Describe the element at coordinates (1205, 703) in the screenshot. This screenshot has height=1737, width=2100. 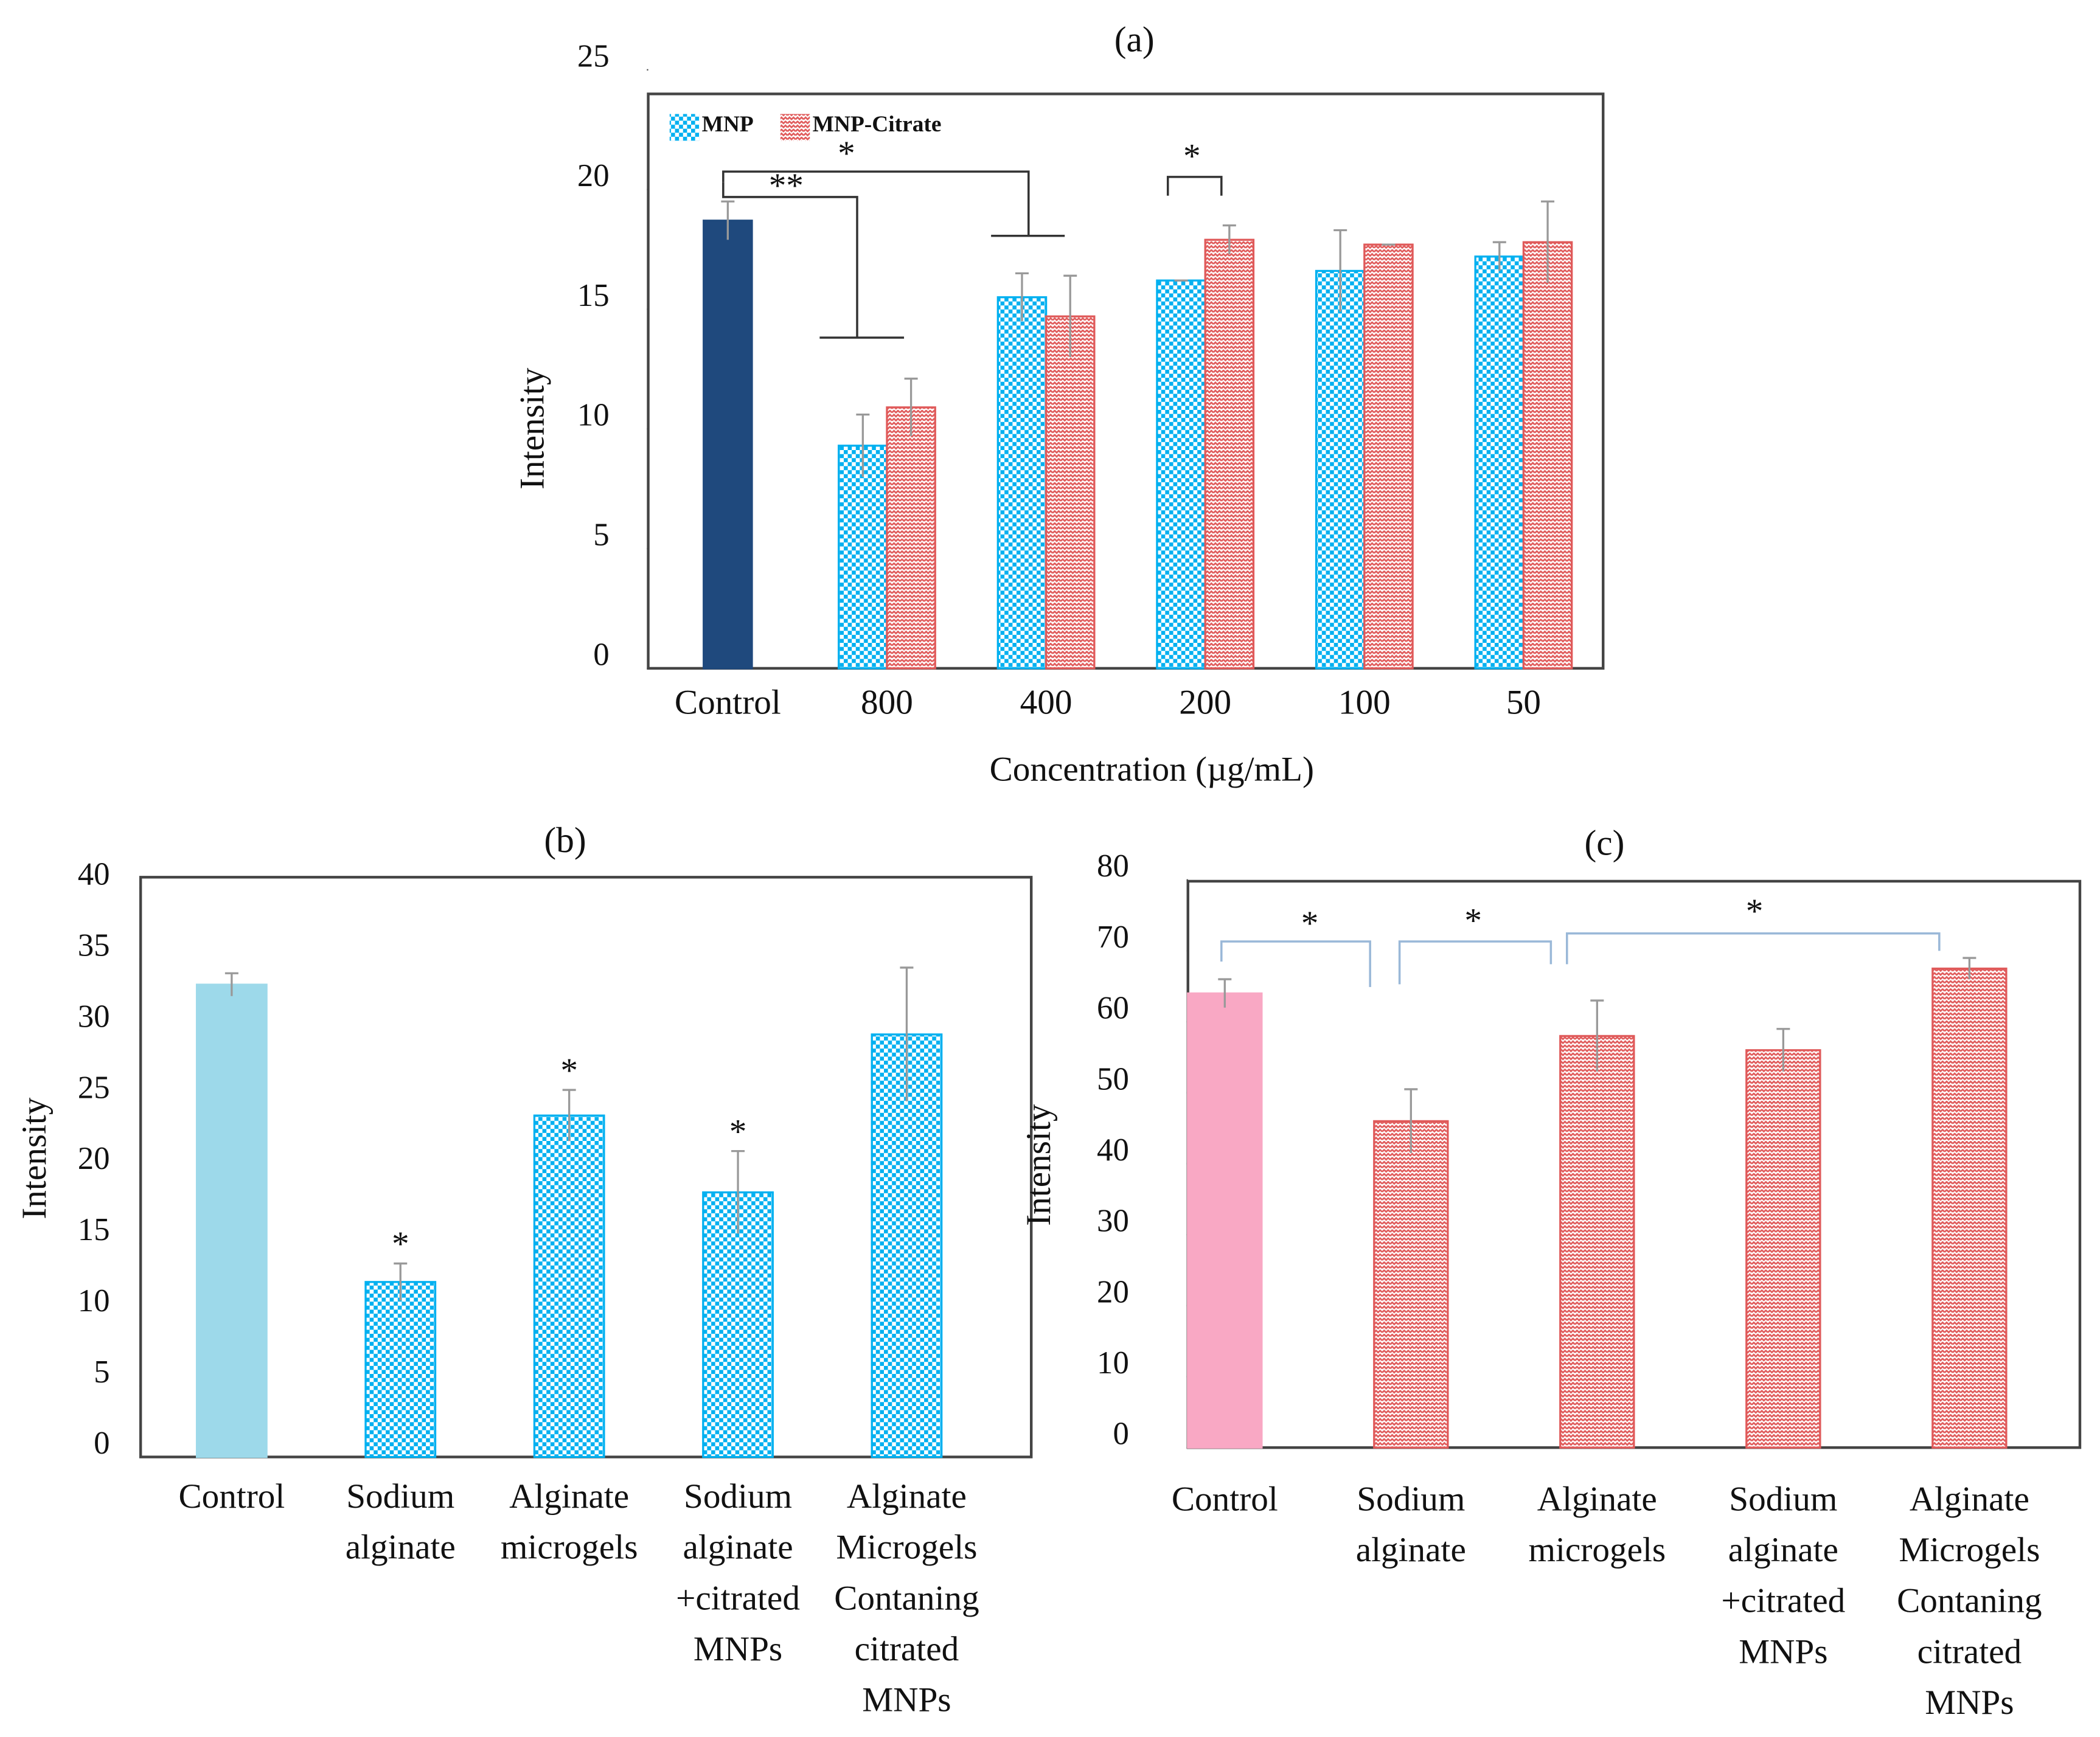
I see `x-tick-label: 200` at that location.